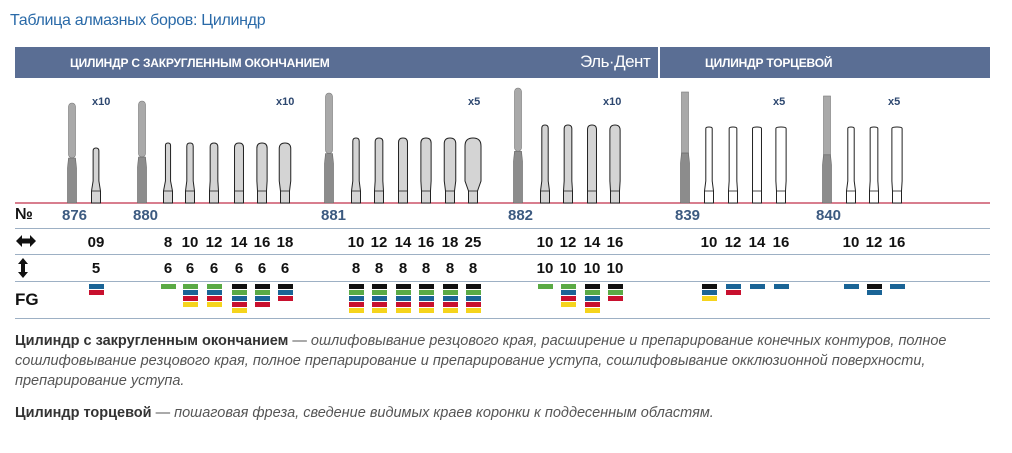 The height and width of the screenshot is (453, 1012). I want to click on bur-number: 881, so click(334, 215).